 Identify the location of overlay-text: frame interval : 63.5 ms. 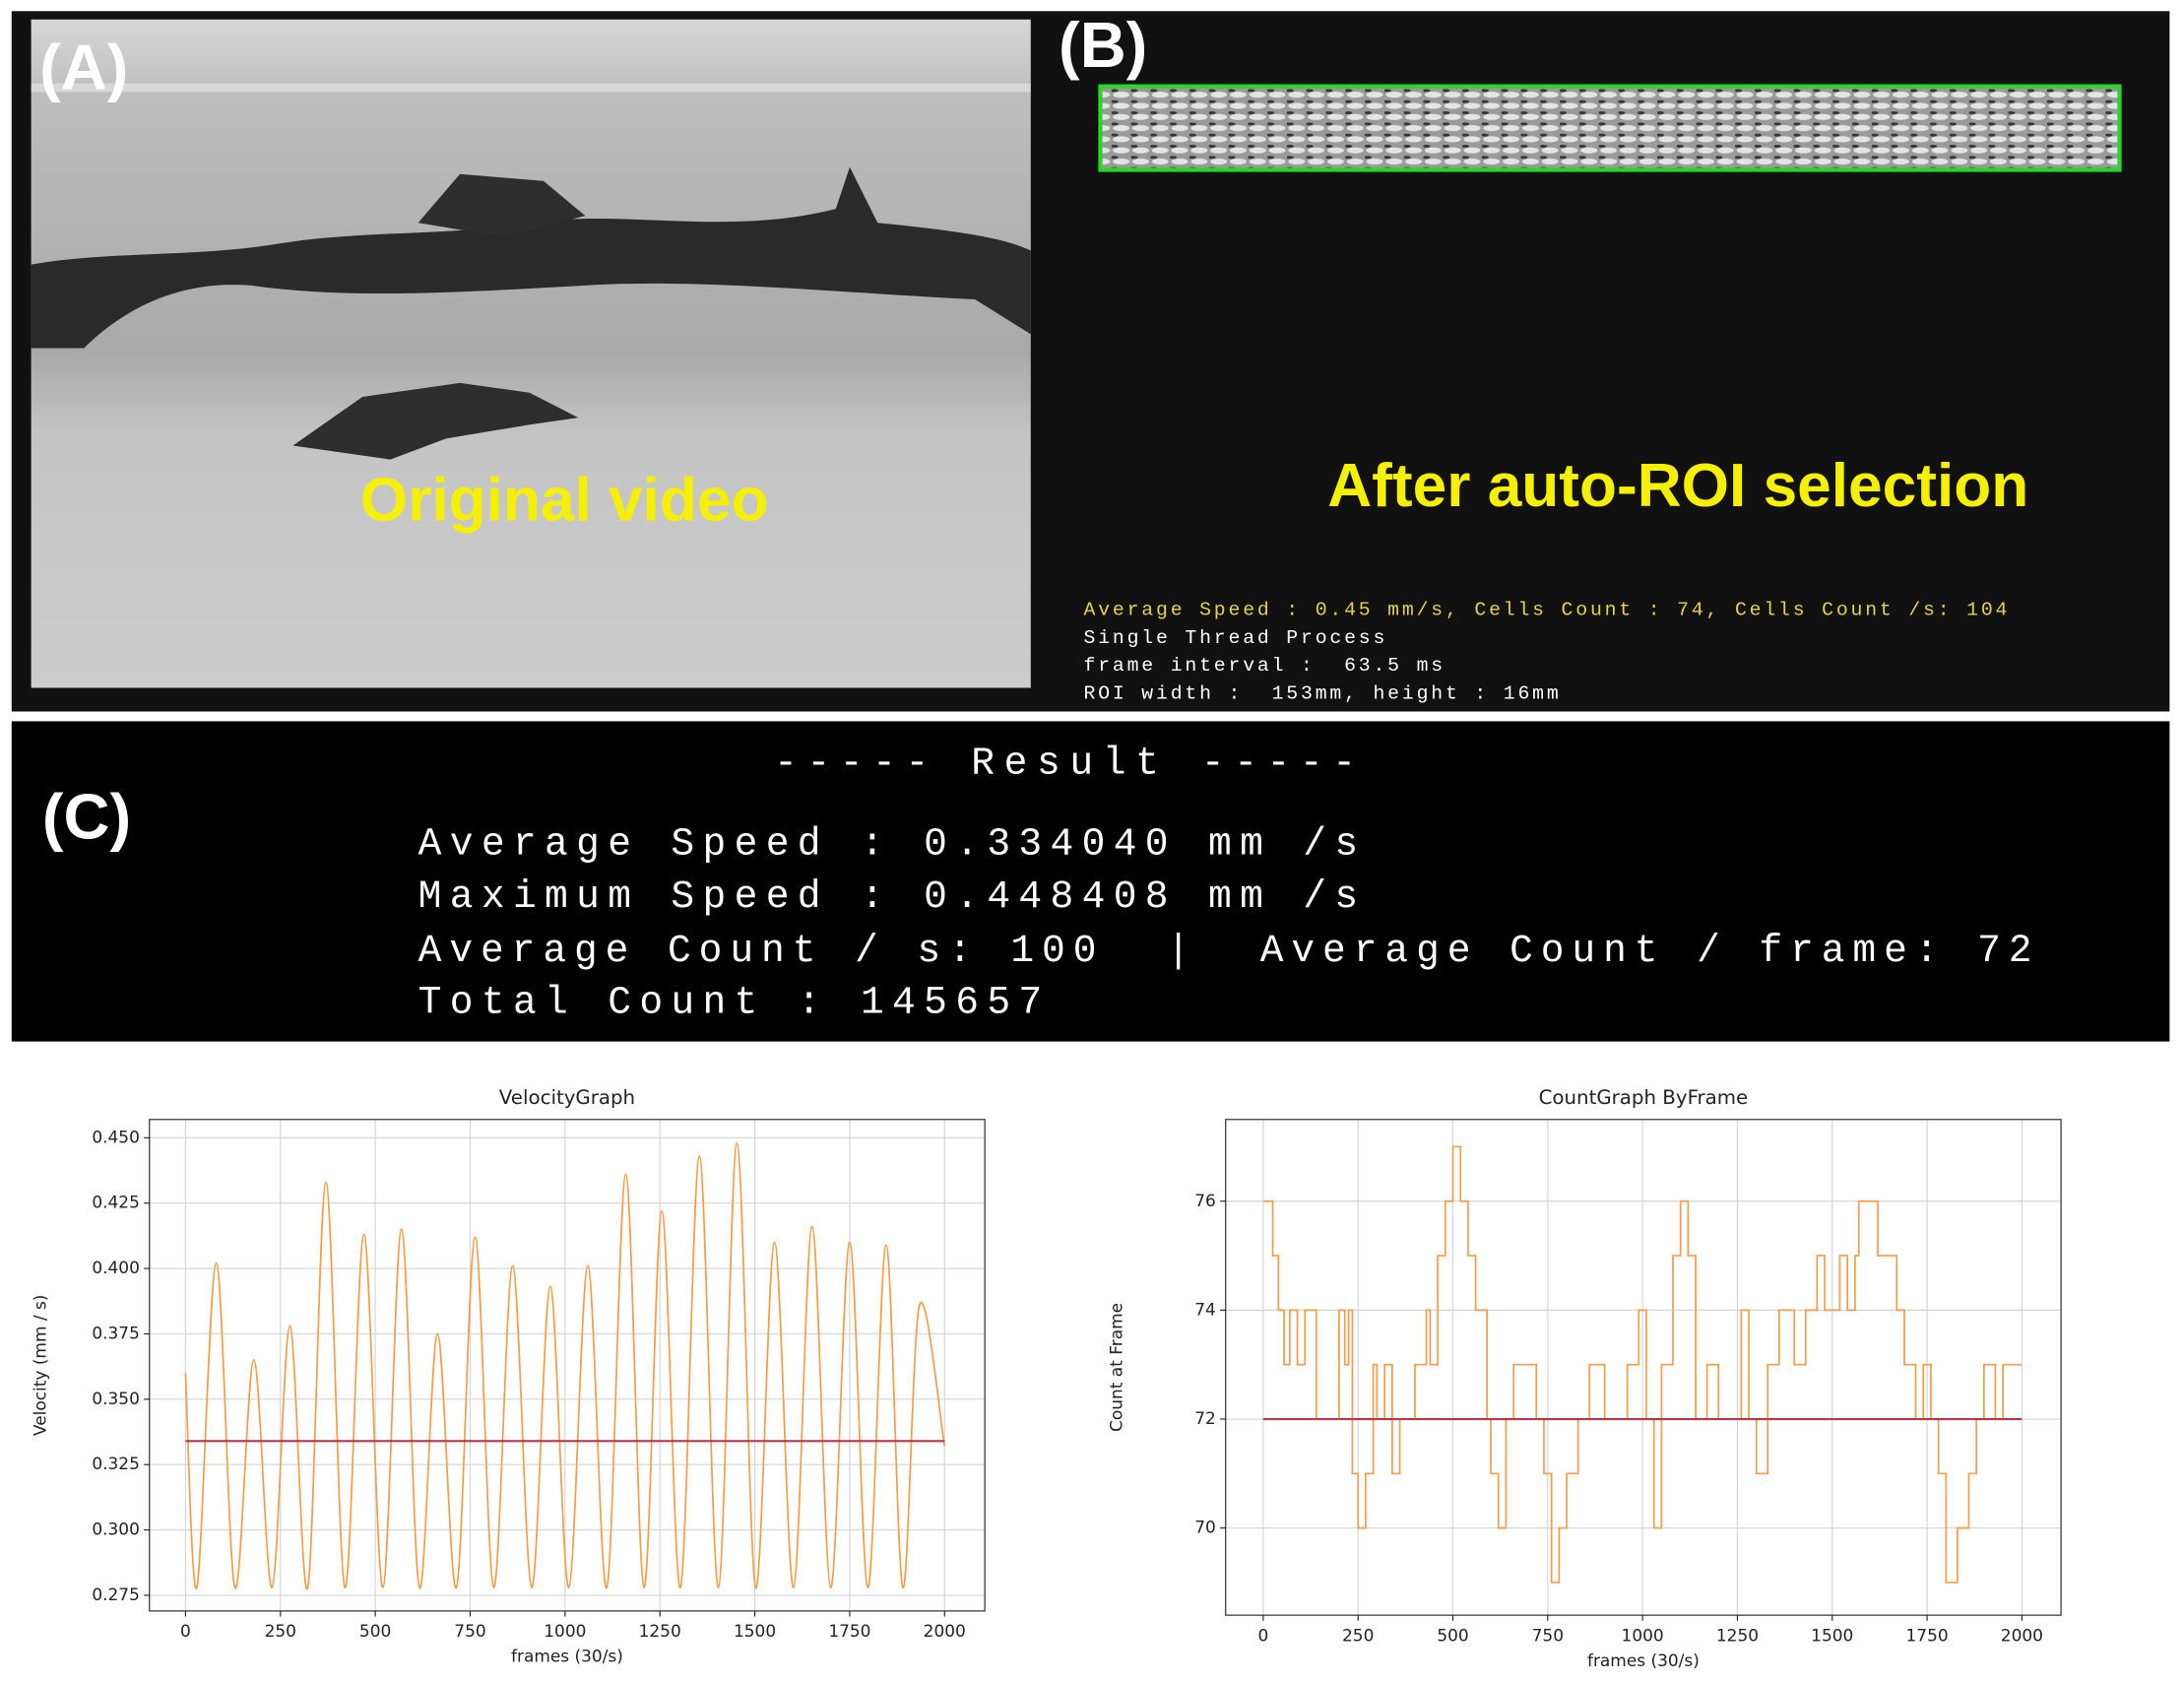
(1264, 666).